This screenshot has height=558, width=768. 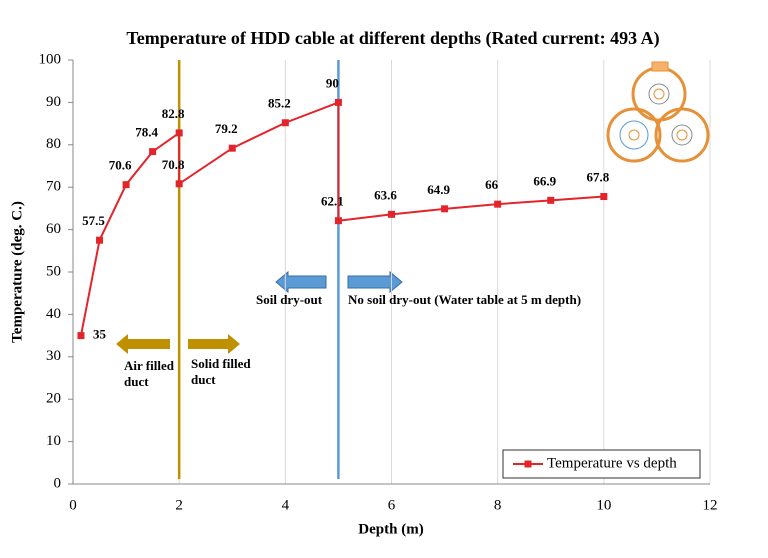 What do you see at coordinates (53, 144) in the screenshot?
I see `y-tick-label: 80` at bounding box center [53, 144].